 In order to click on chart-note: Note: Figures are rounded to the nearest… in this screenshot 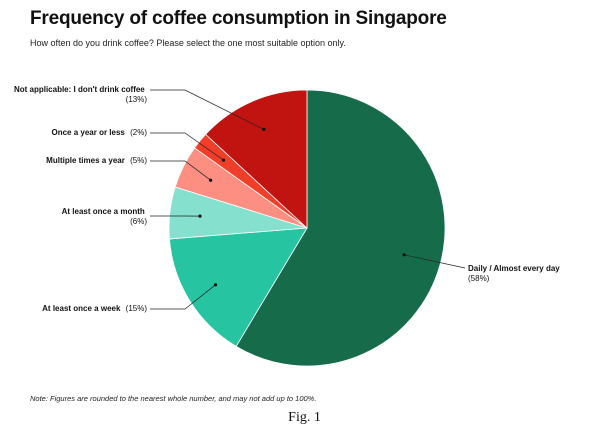, I will do `click(173, 398)`.